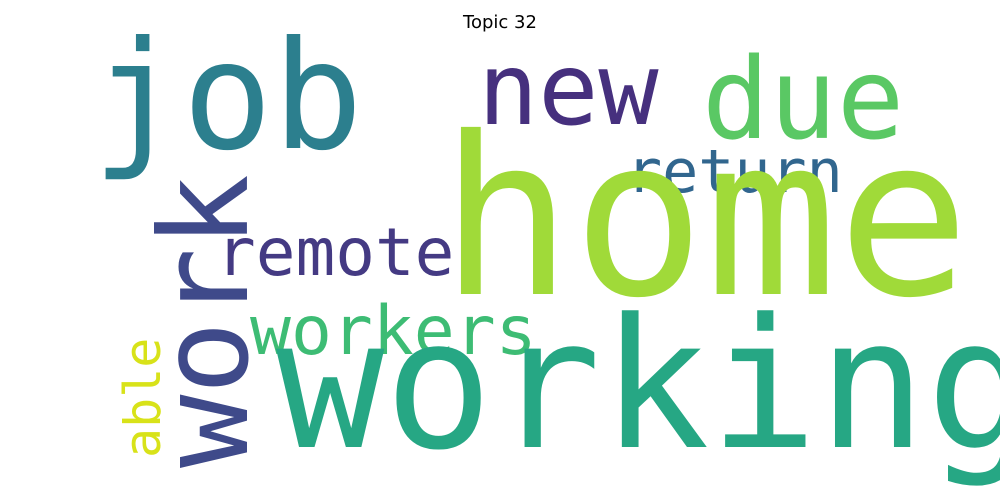  I want to click on word-return: return, so click(734, 172).